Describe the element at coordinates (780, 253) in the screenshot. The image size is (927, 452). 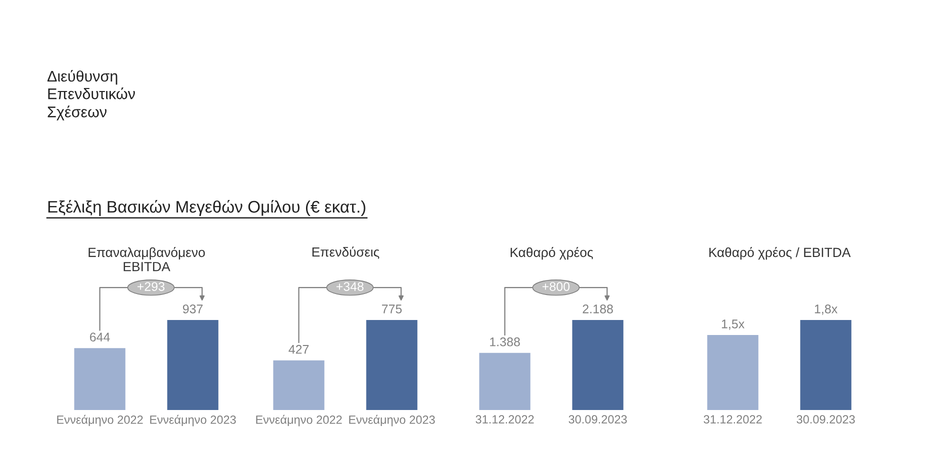
I see `chart-title: Καθαρό χρέος / EBITDA` at that location.